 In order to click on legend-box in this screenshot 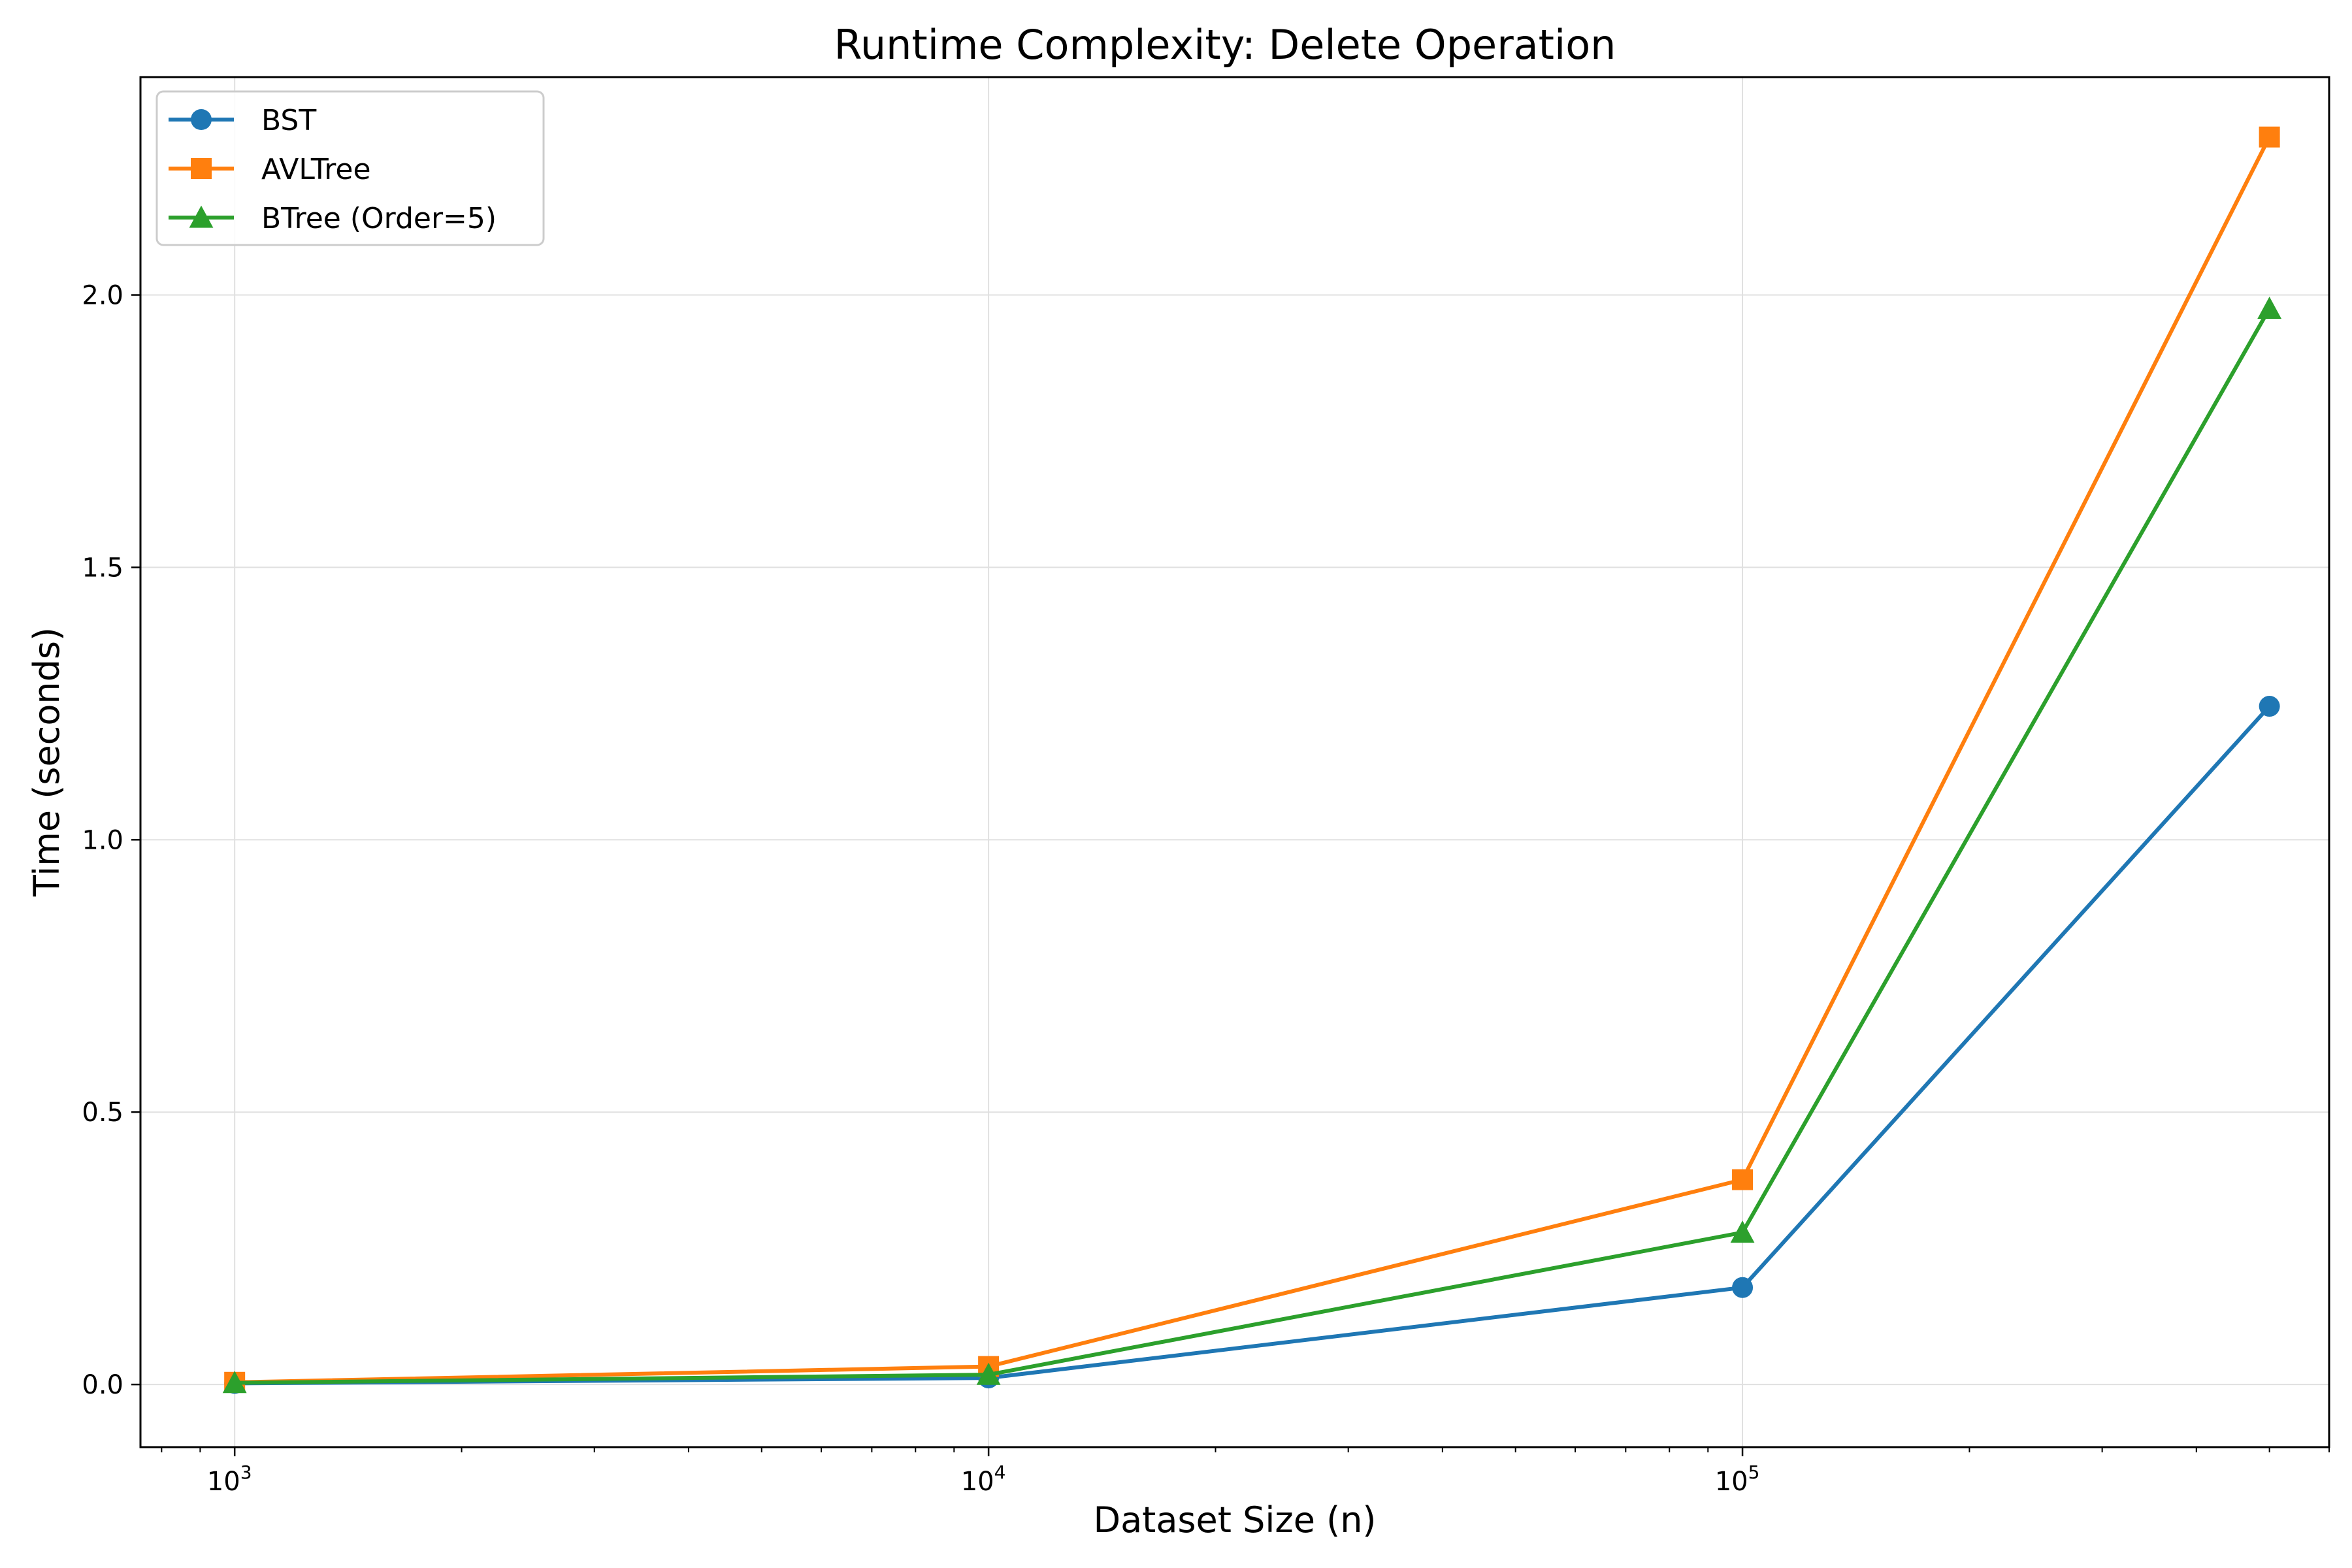, I will do `click(350, 168)`.